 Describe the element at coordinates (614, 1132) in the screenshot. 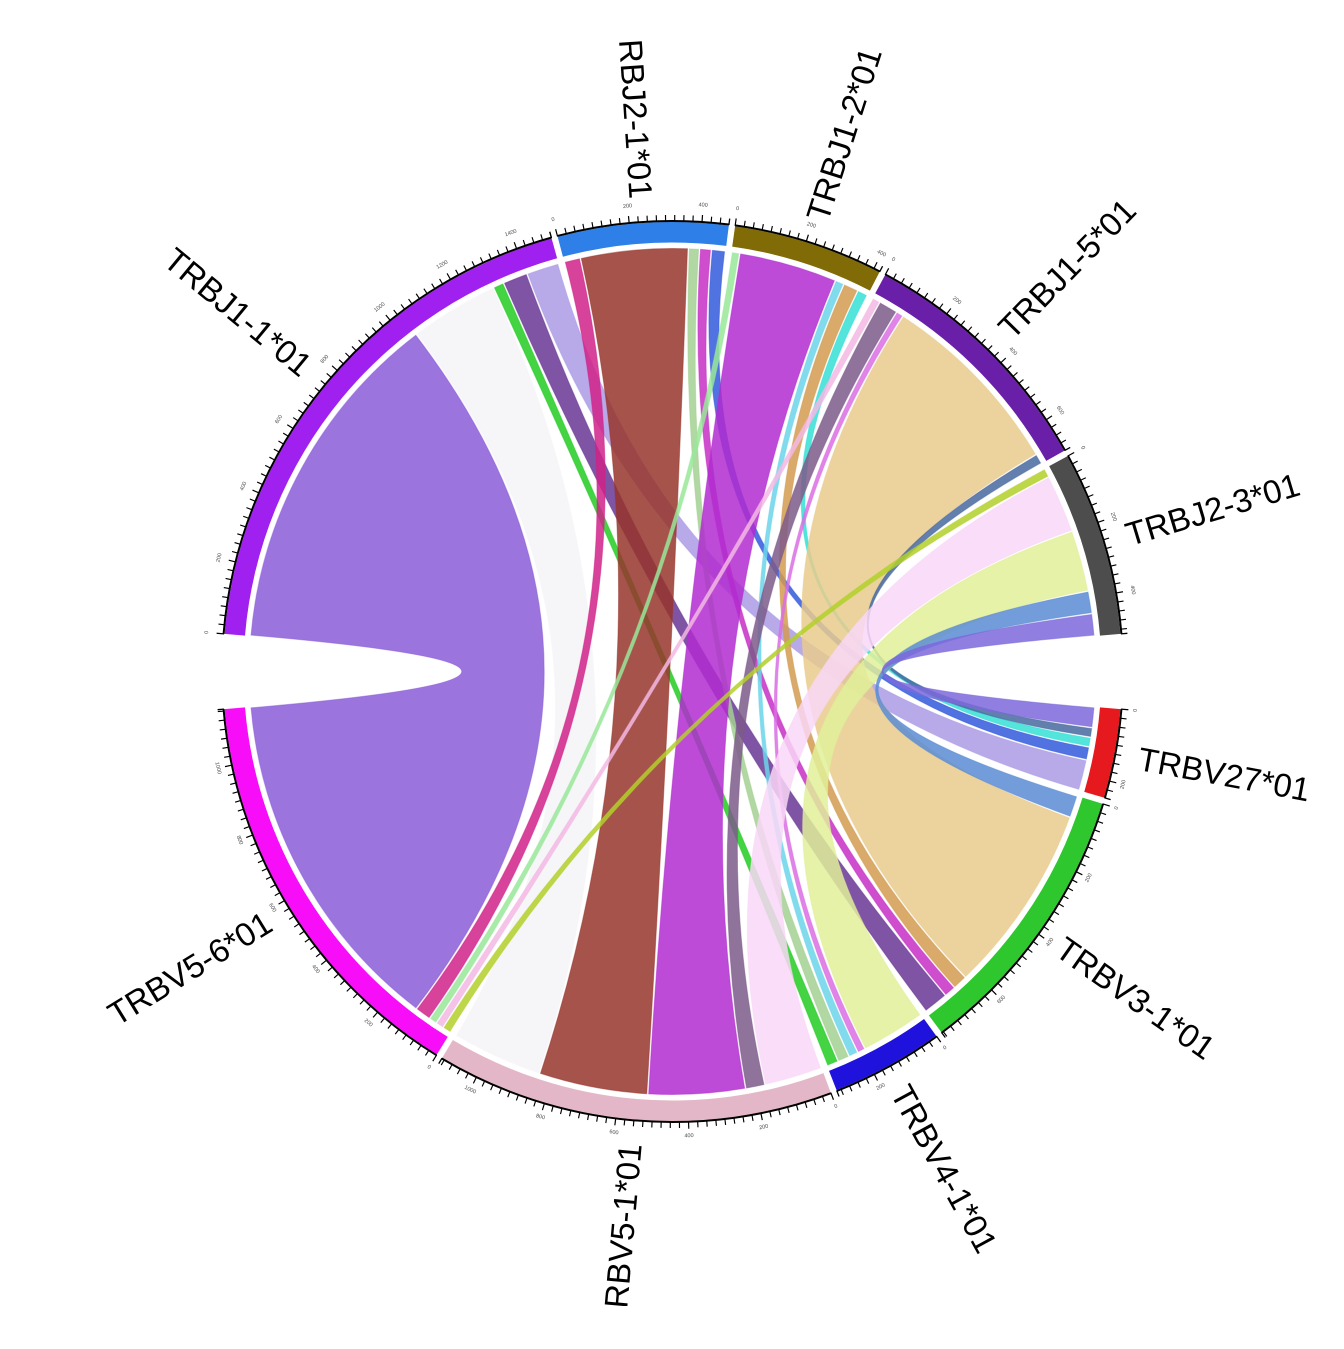

I see `svg-text: 600` at that location.